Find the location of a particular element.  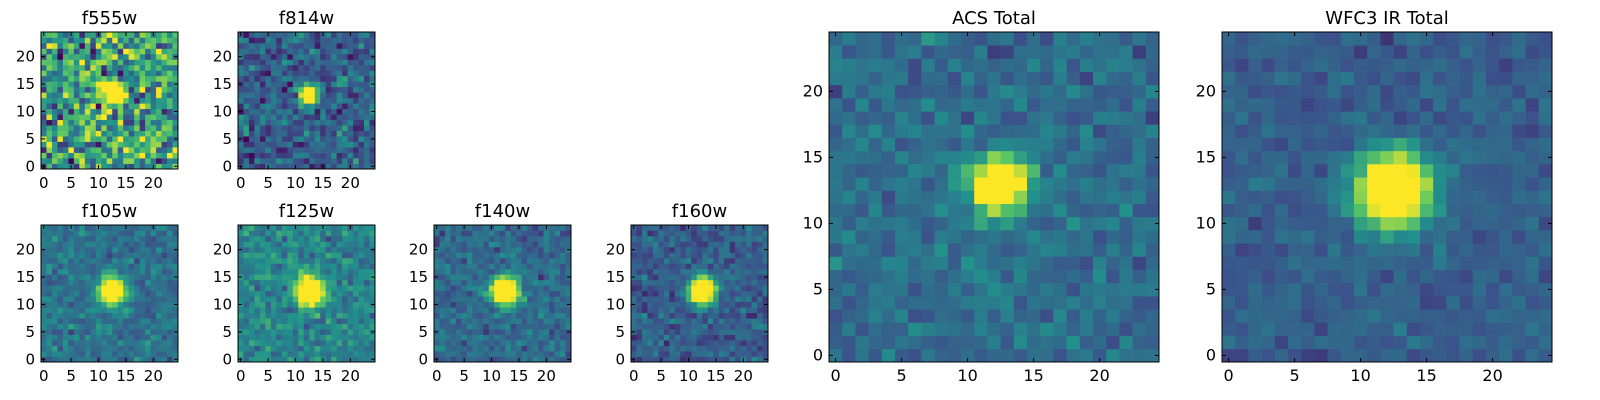

x-tick-label: 20 is located at coordinates (350, 183).